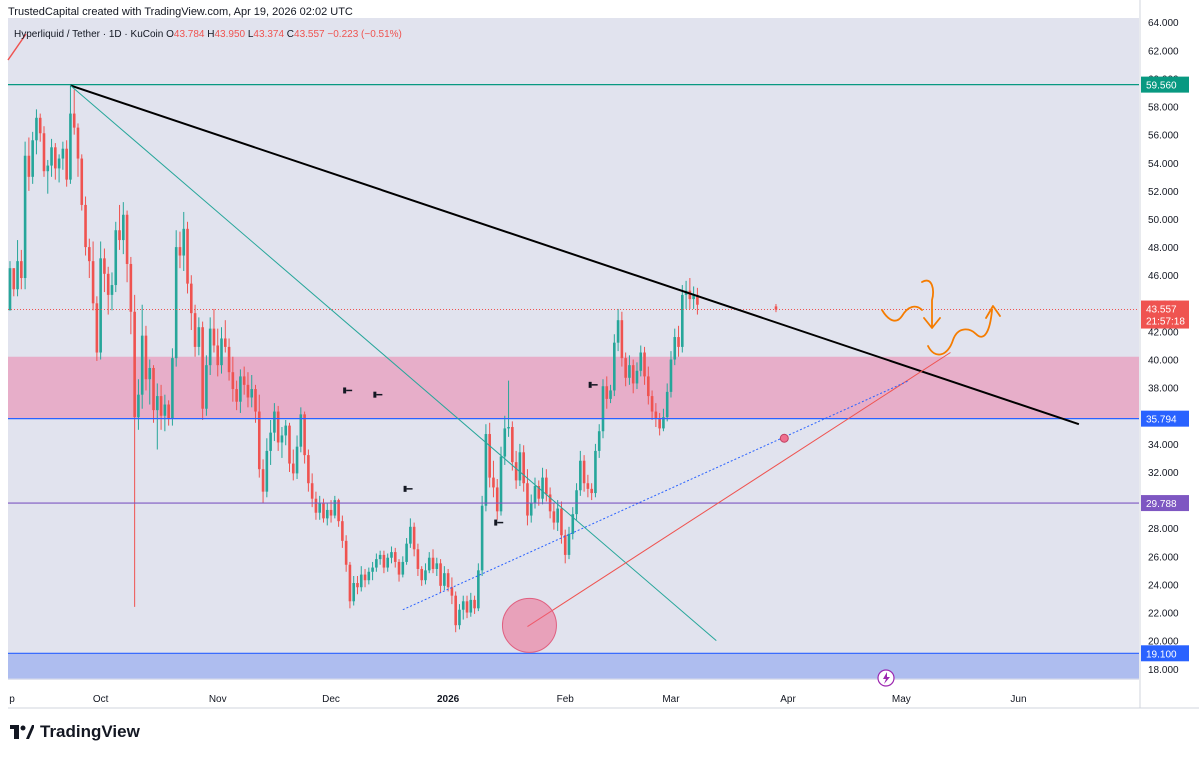 This screenshot has height=757, width=1199. I want to click on x-tick-label: Apr, so click(788, 699).